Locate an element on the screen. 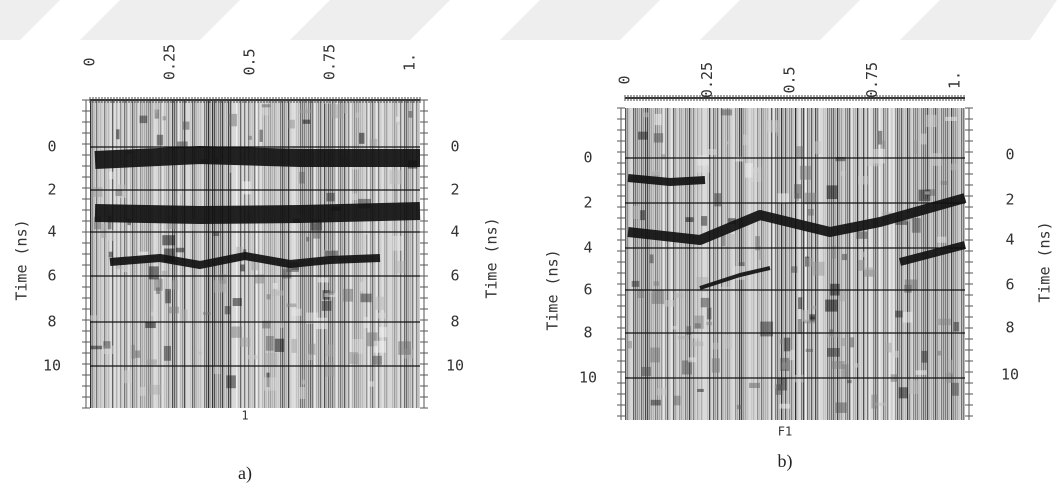 This screenshot has height=493, width=1057. top-tick-label: 1. is located at coordinates (410, 62).